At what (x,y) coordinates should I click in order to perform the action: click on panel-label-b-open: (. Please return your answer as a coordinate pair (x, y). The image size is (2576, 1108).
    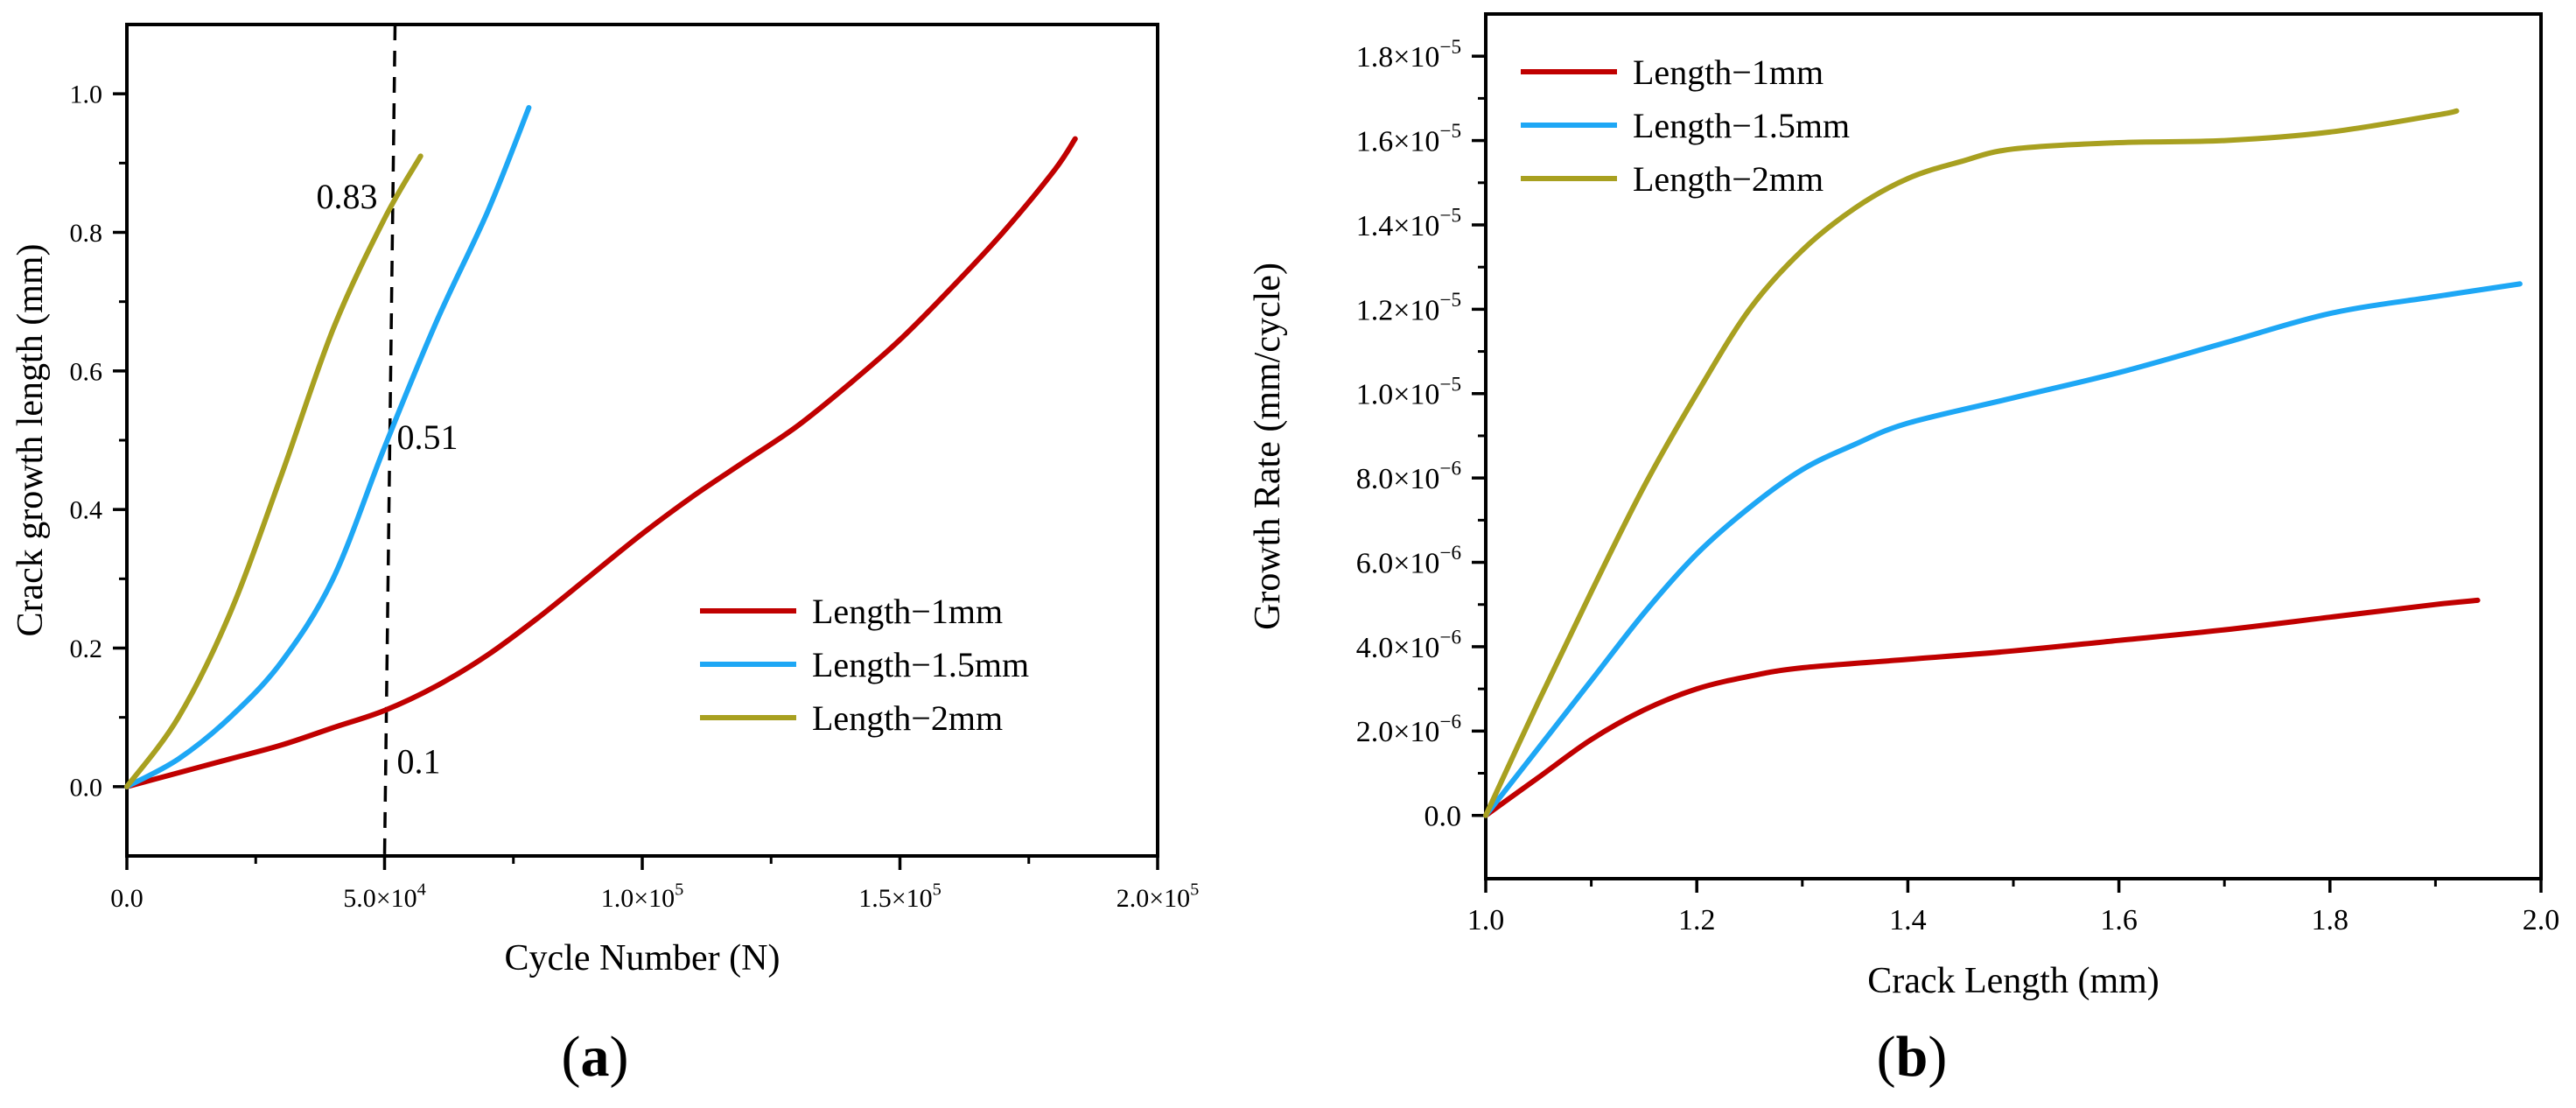
    Looking at the image, I should click on (1886, 1057).